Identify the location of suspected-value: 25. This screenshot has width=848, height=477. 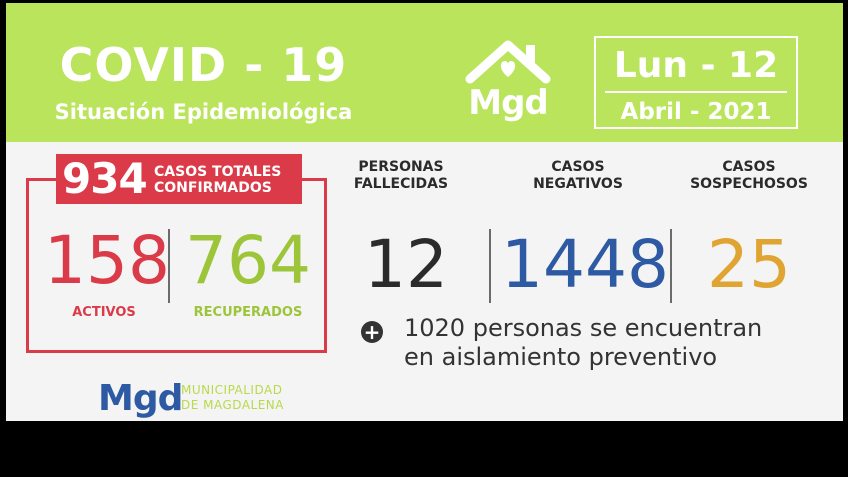
(749, 264).